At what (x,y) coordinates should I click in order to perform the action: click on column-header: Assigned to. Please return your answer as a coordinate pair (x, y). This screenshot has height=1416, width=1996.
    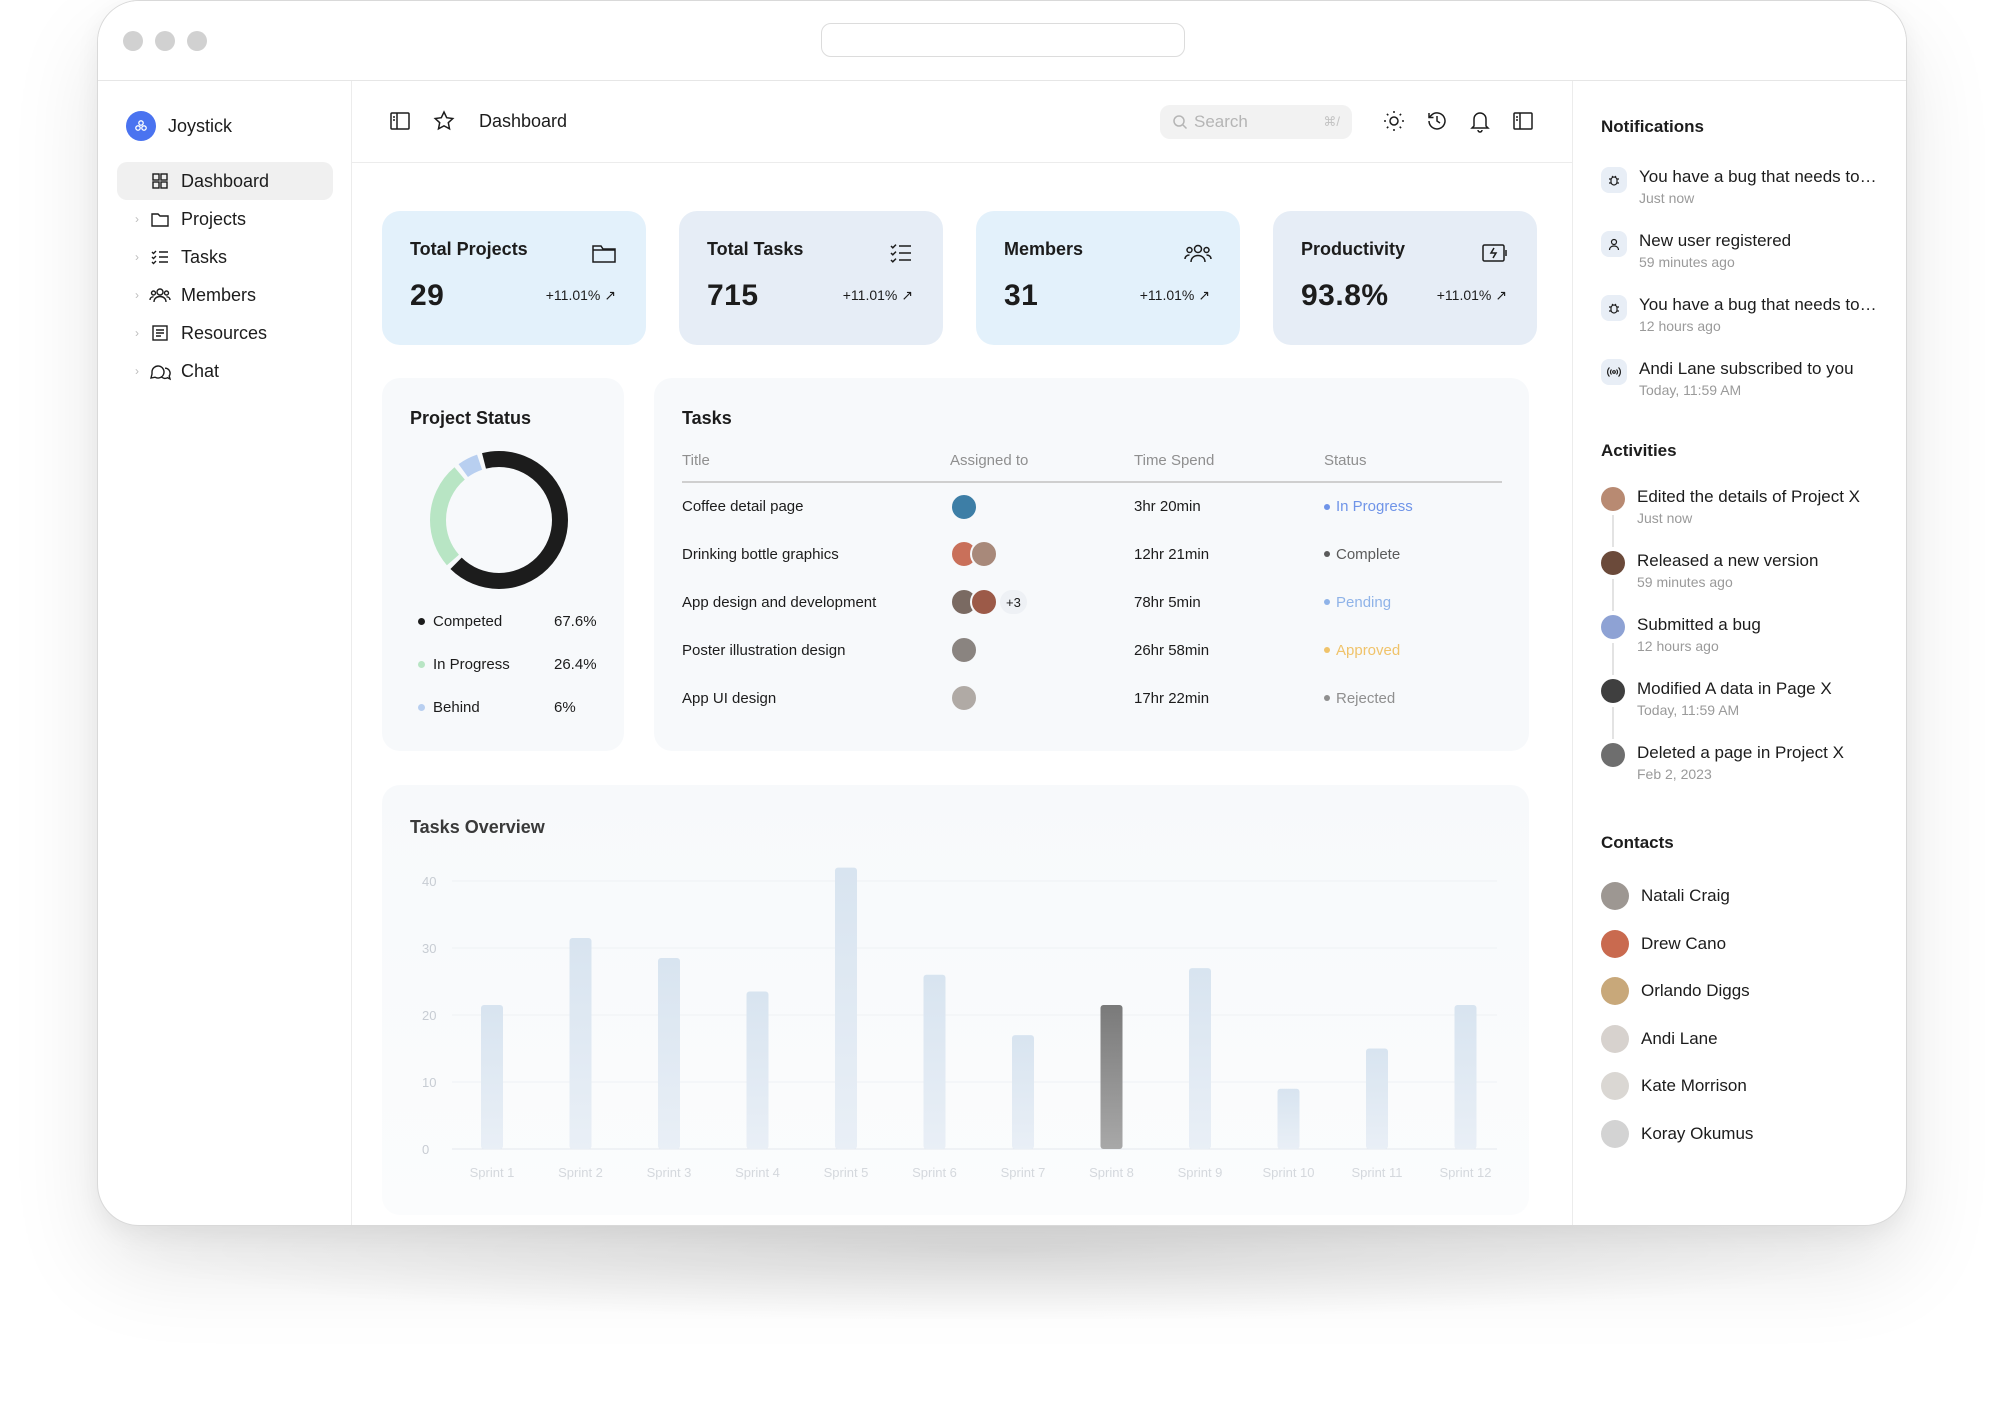
    Looking at the image, I should click on (1042, 461).